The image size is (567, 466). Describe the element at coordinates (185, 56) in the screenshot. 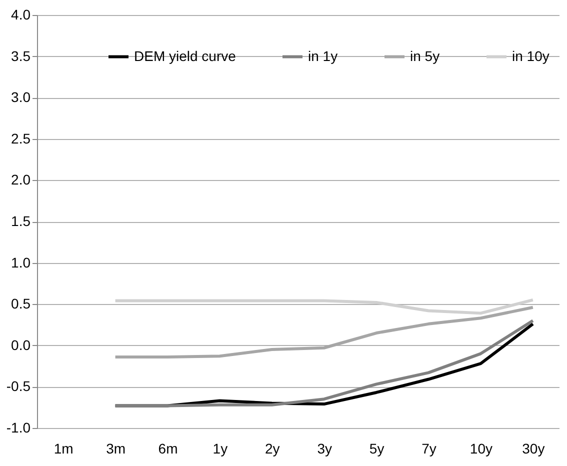

I see `legend-label: DEM yield curve` at that location.